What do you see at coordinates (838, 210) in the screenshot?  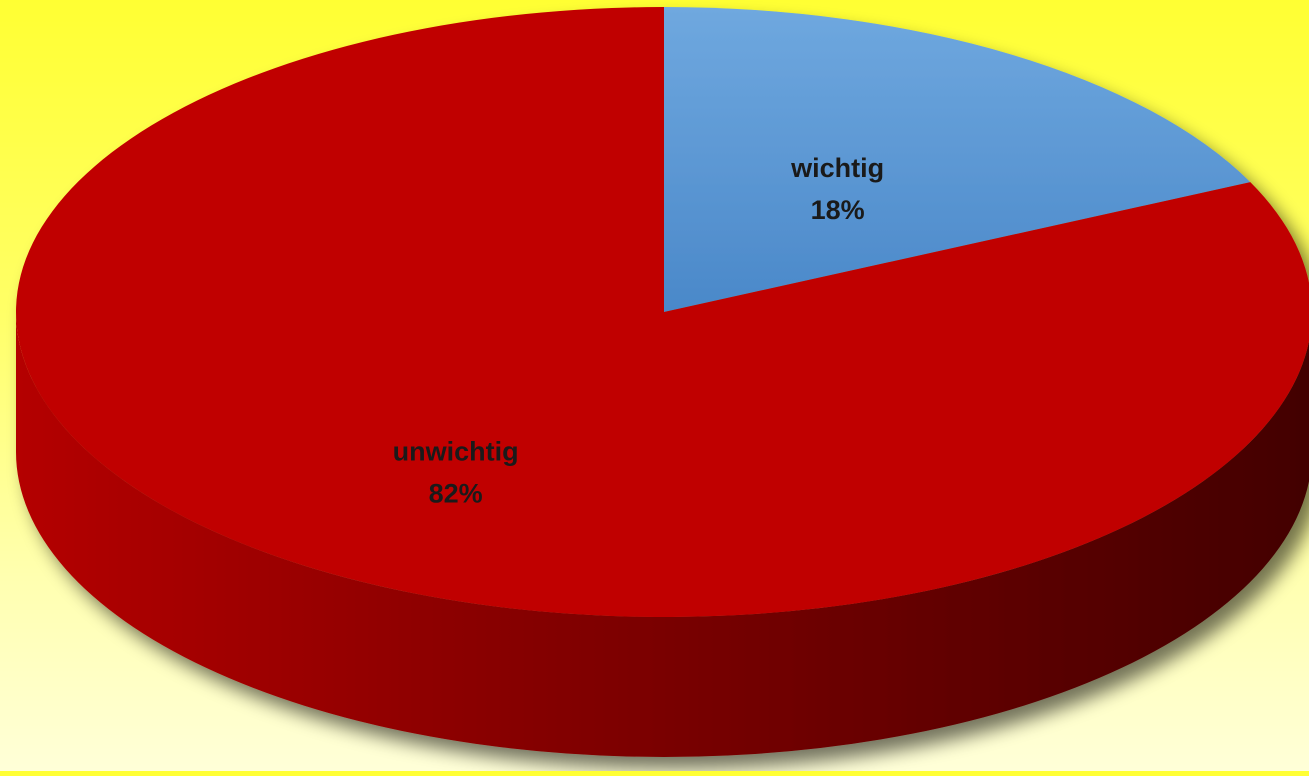 I see `slice-value-wichtig: 18%` at bounding box center [838, 210].